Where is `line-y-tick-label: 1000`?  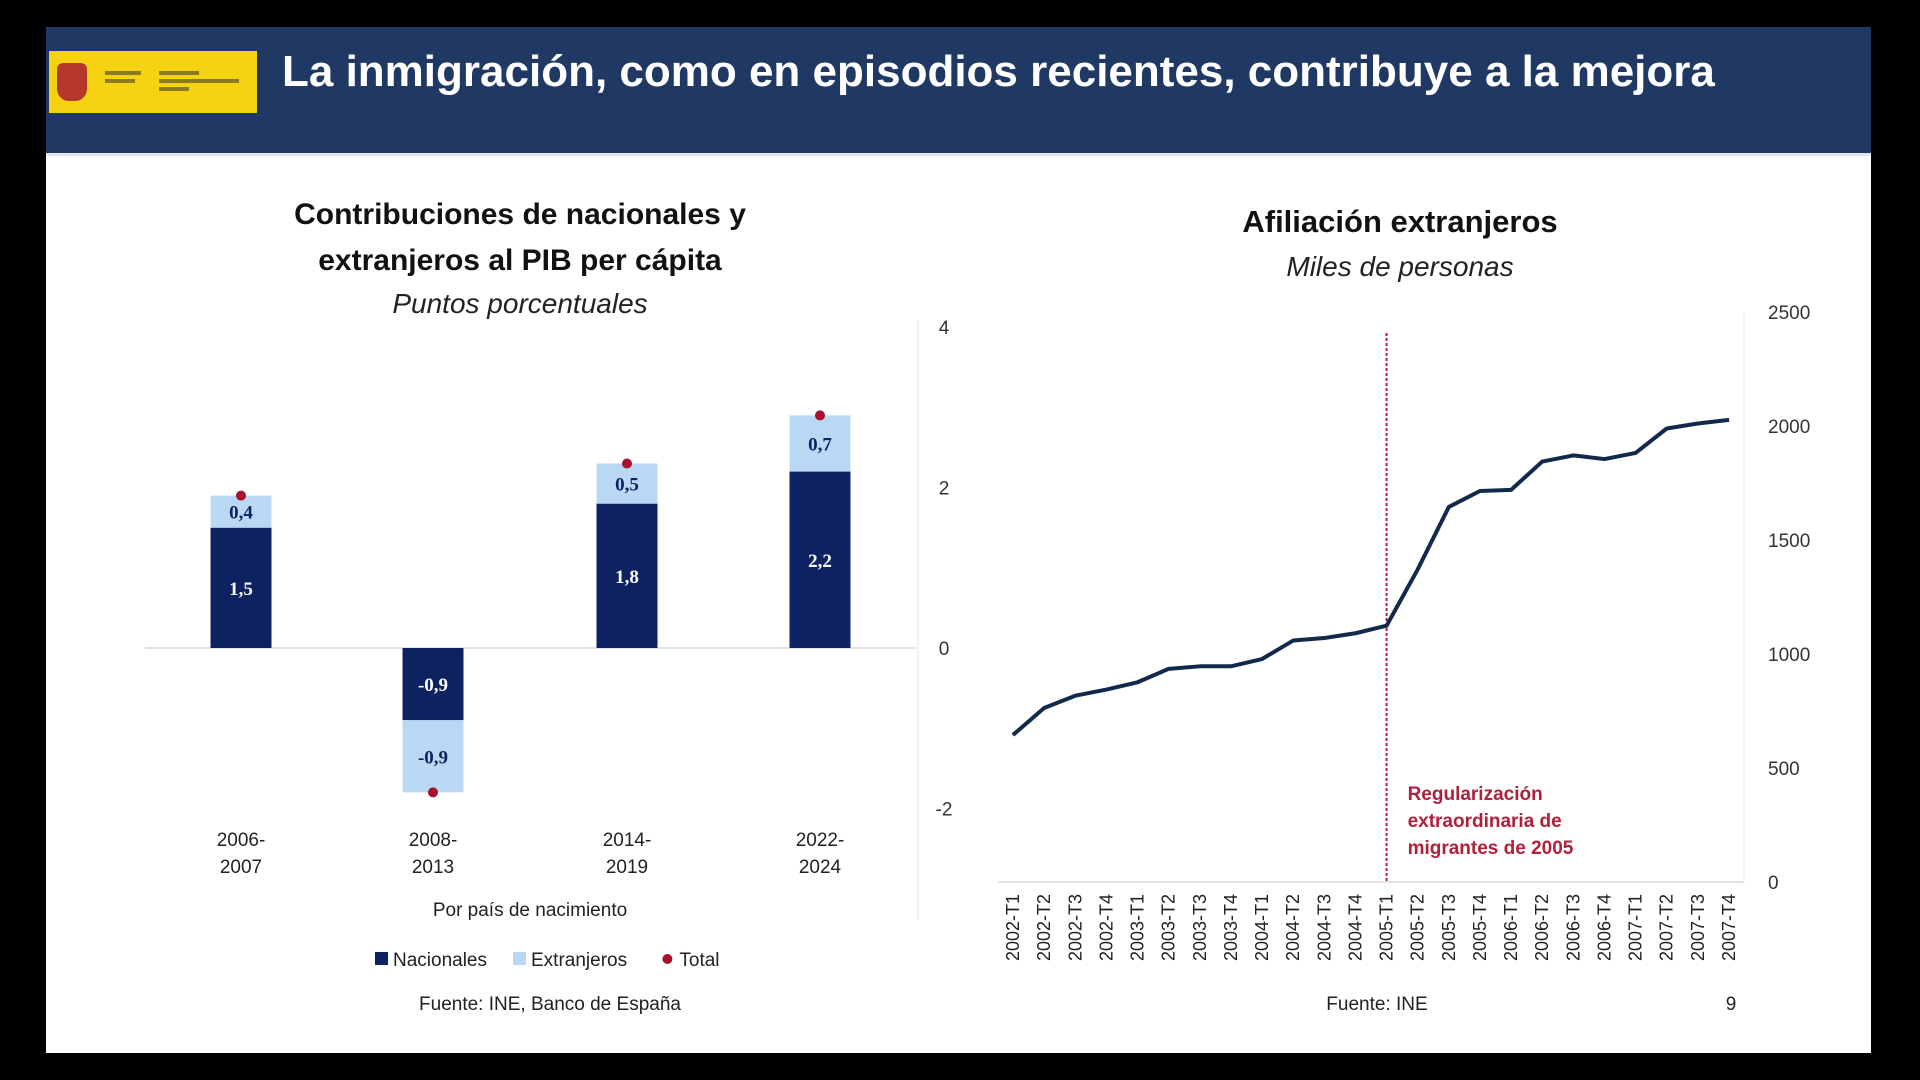 line-y-tick-label: 1000 is located at coordinates (1789, 655).